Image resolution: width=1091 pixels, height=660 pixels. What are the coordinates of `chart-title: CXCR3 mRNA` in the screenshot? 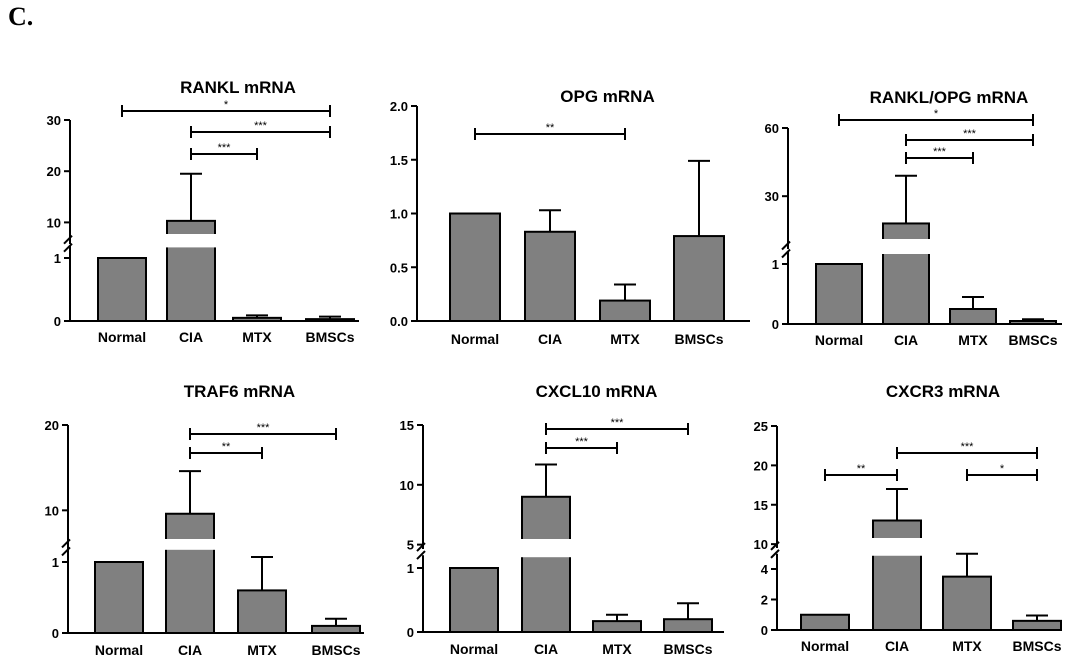 It's located at (943, 391).